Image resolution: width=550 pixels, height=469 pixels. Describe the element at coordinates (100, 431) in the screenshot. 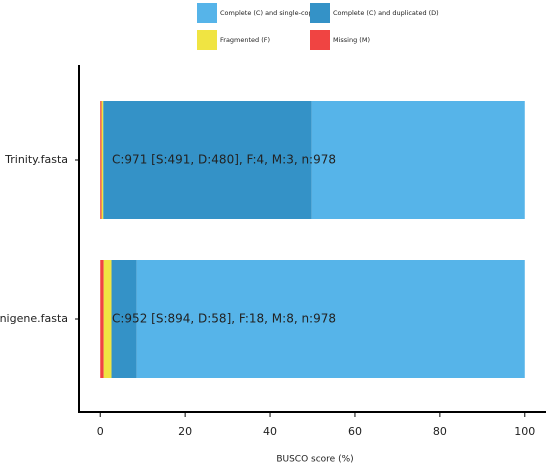

I see `x-tick-label: 0` at that location.